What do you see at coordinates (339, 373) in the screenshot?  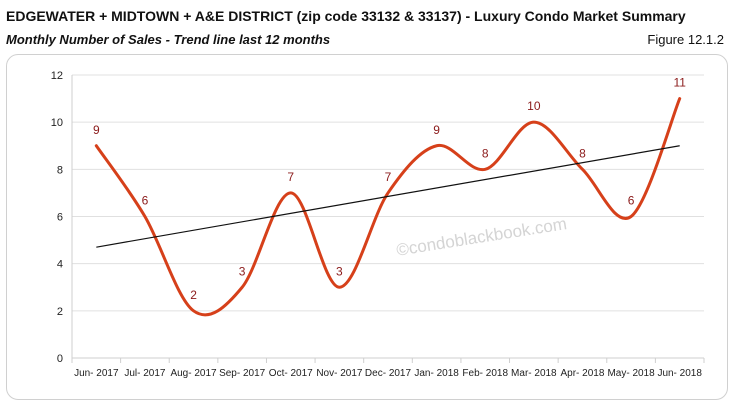 I see `x-tick-label: Nov- 2017` at bounding box center [339, 373].